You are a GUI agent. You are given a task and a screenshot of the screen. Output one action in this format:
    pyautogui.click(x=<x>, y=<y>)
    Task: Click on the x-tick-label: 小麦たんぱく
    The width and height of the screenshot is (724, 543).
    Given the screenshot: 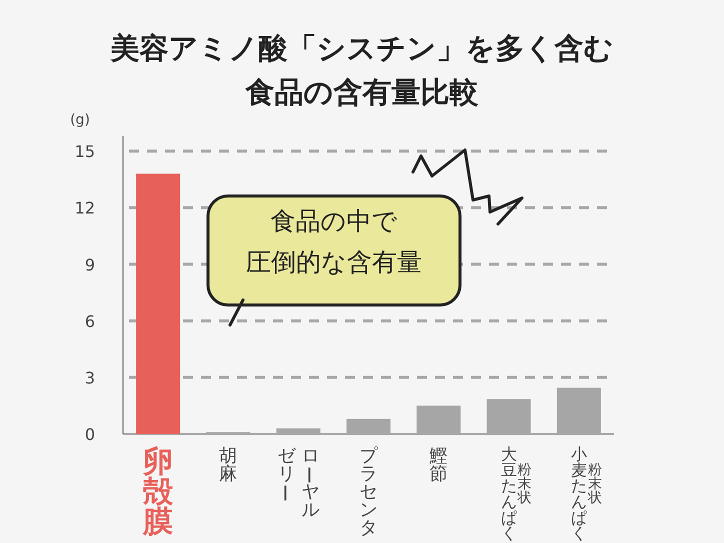 What is the action you would take?
    pyautogui.click(x=578, y=493)
    